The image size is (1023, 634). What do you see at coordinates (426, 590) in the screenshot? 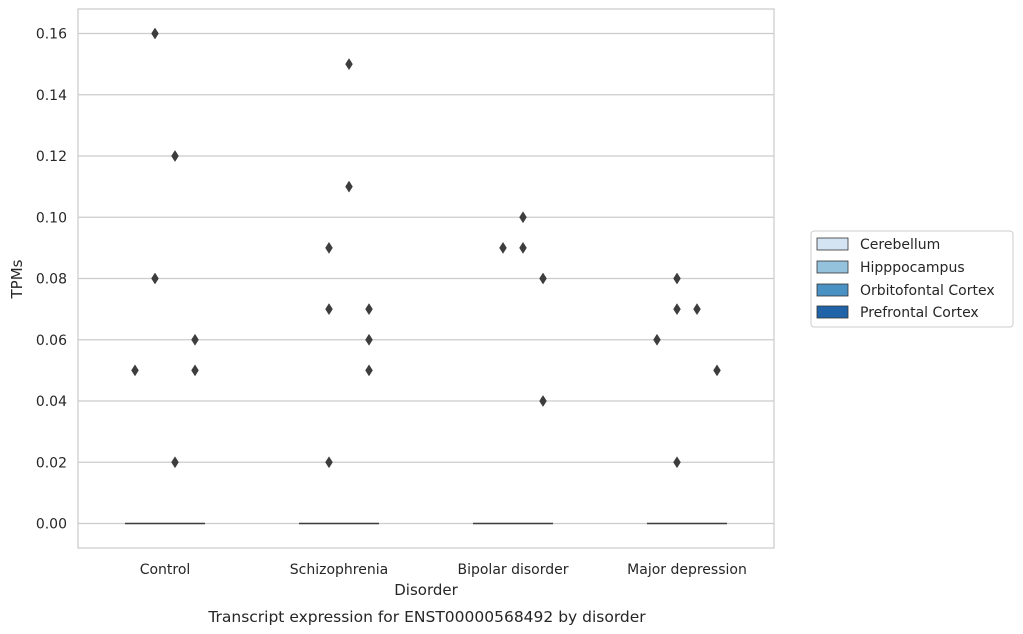
I see `x-axis-label: Disorder` at bounding box center [426, 590].